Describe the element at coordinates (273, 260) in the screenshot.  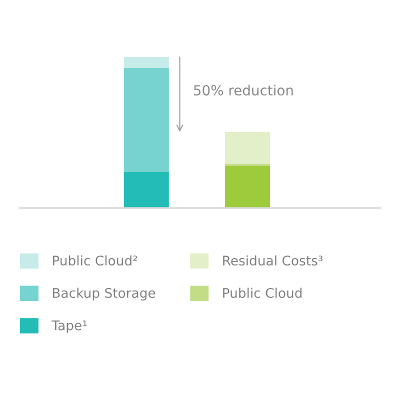
I see `legend-label: Residual Costs³` at that location.